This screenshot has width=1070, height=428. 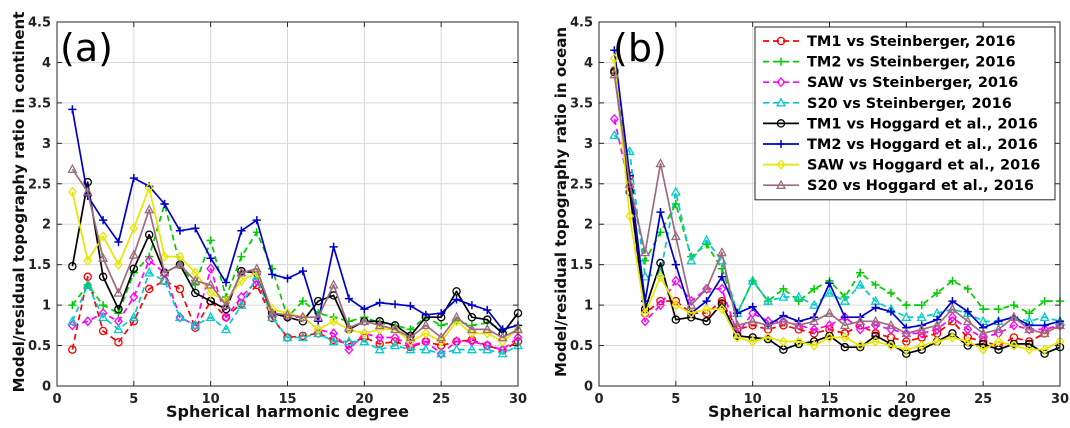 I want to click on legend-item-tm1-vs-hoggard-et-al-2016: TM1 vs Hoggard et al., 2016, so click(x=900, y=124).